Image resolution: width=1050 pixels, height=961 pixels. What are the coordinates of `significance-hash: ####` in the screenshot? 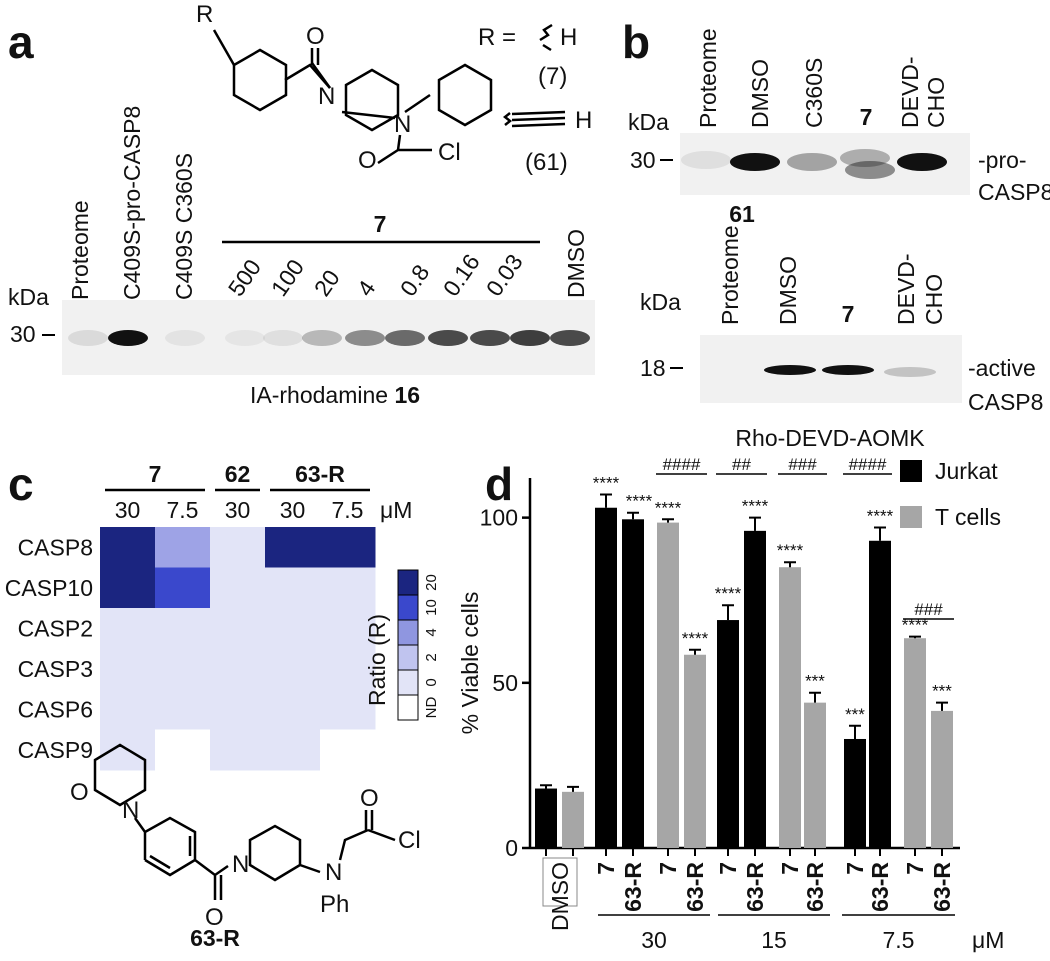 It's located at (682, 464).